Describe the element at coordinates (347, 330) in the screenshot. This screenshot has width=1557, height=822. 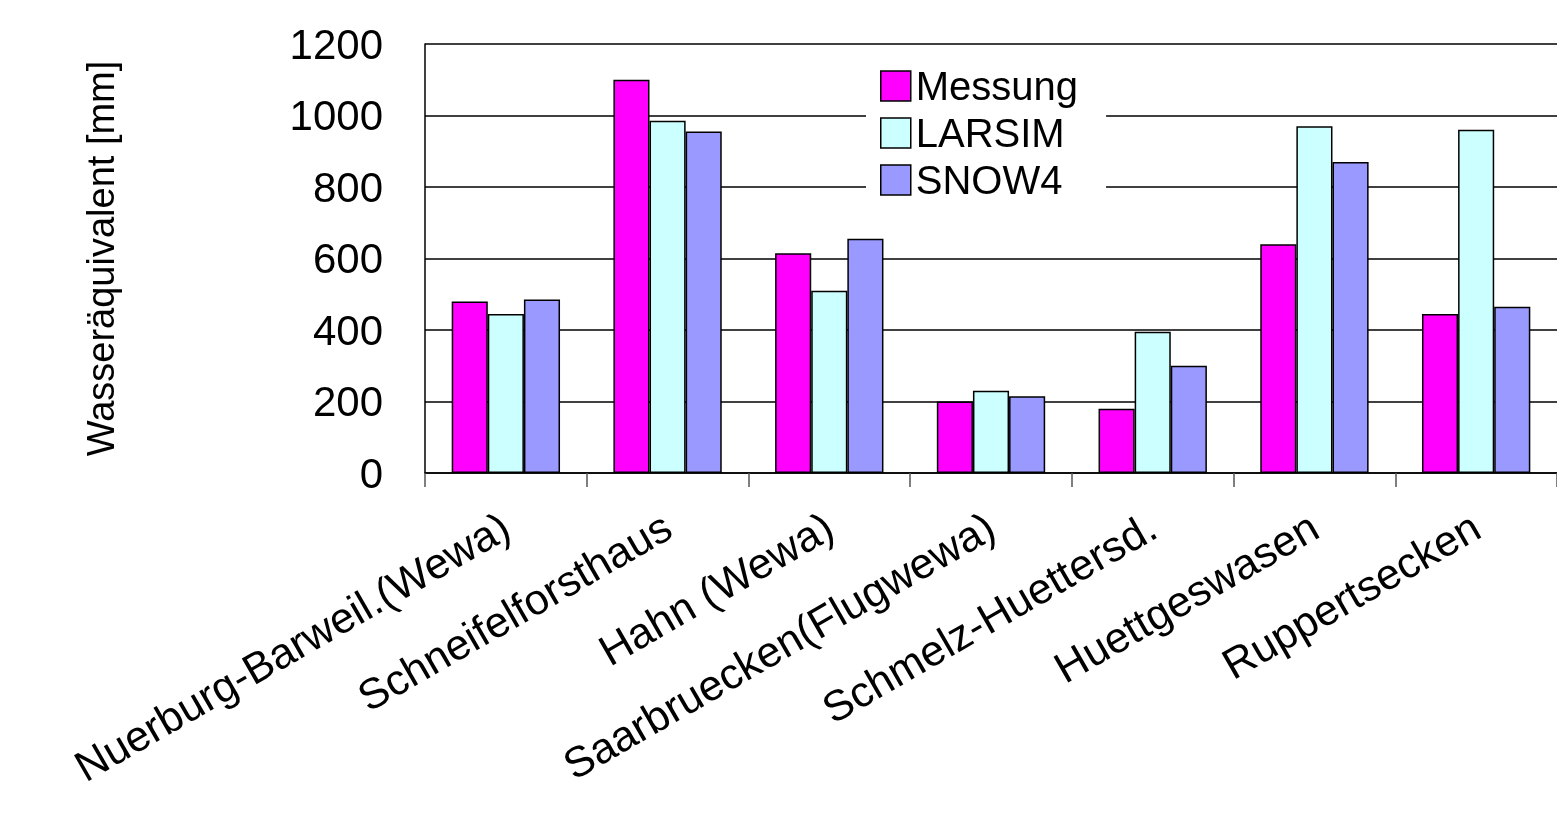
I see `y-tick-label: 400` at that location.